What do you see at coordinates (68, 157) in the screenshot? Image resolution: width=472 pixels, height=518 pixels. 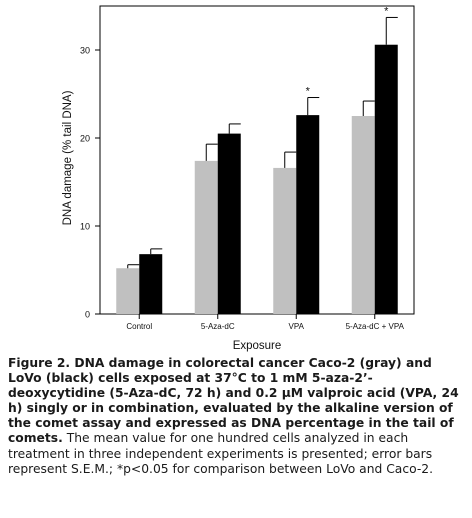 I see `y-axis-label: DNA damage (% tail DNA)` at bounding box center [68, 157].